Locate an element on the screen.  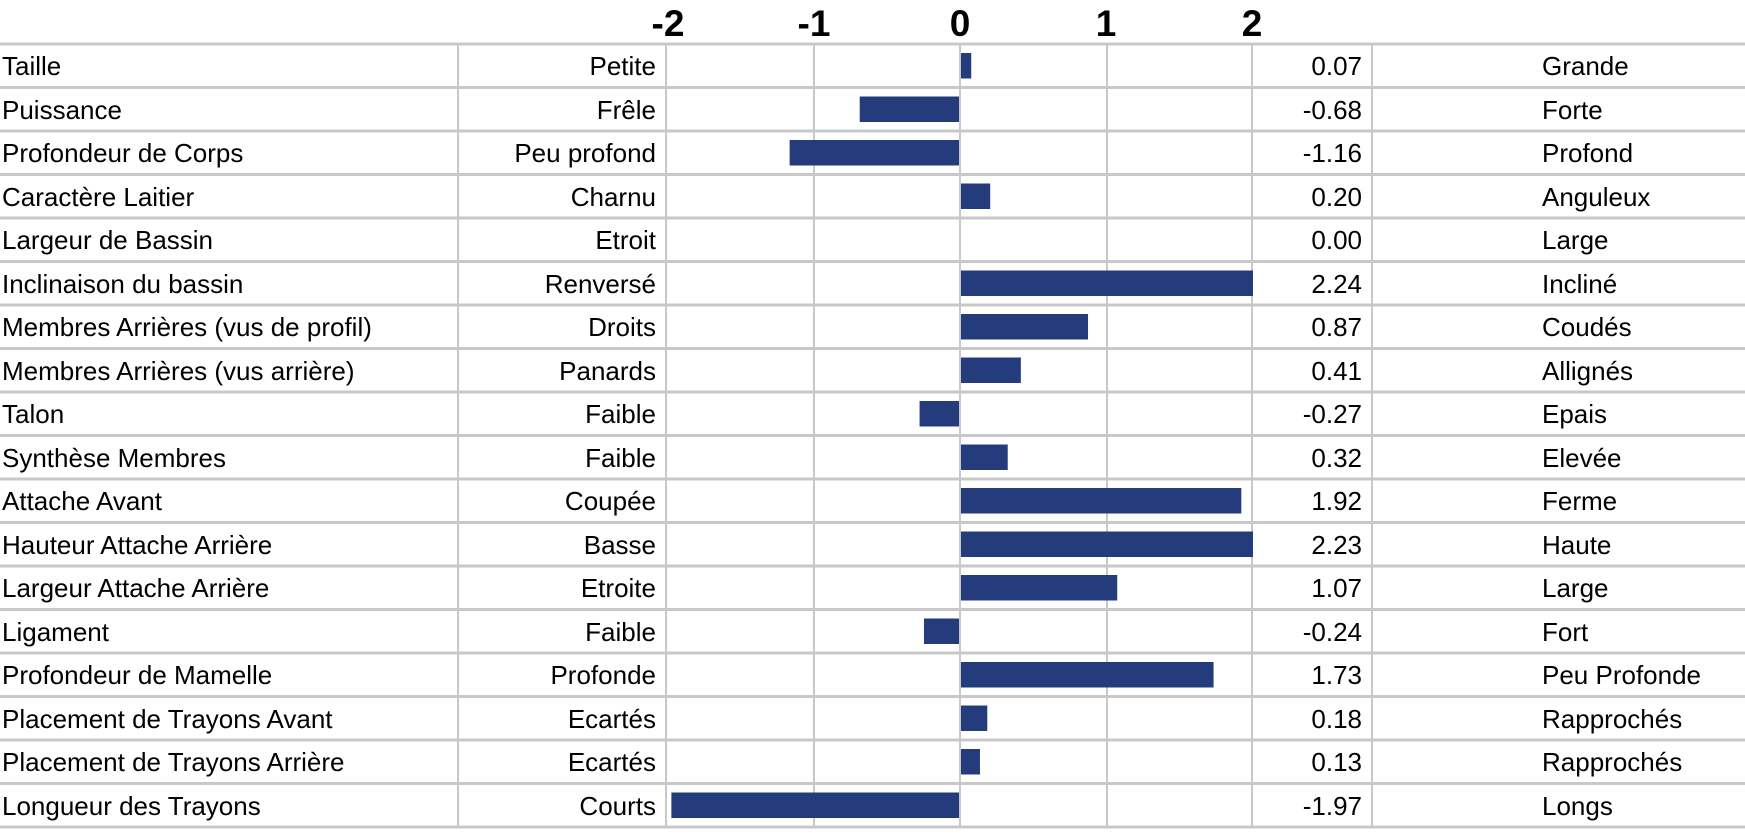
trait-label: Caractère Laitier is located at coordinates (98, 196).